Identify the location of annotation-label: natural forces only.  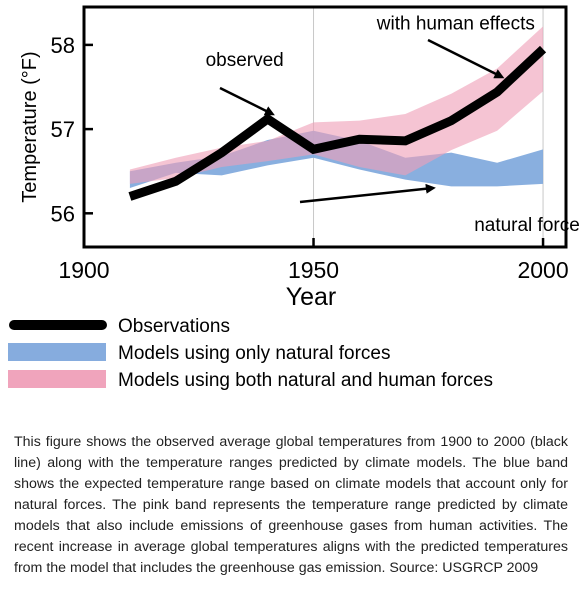
(527, 225).